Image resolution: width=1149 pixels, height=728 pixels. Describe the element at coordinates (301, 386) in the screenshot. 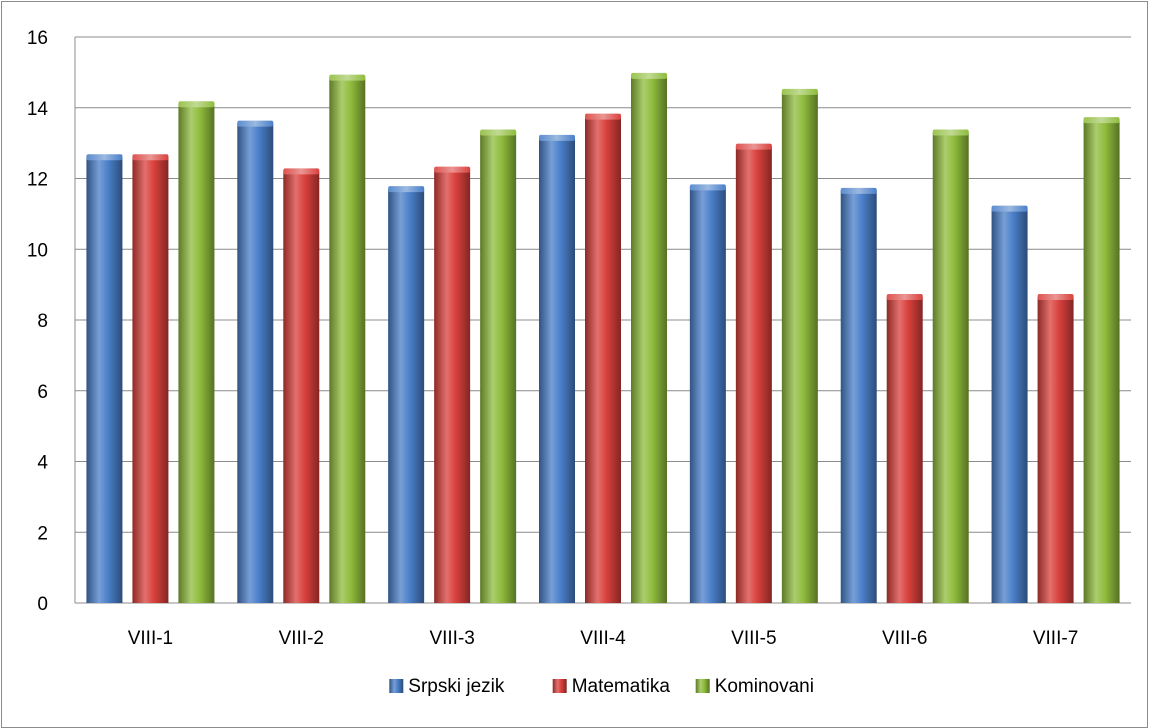

I see `bar-VIII-2-matematika` at that location.